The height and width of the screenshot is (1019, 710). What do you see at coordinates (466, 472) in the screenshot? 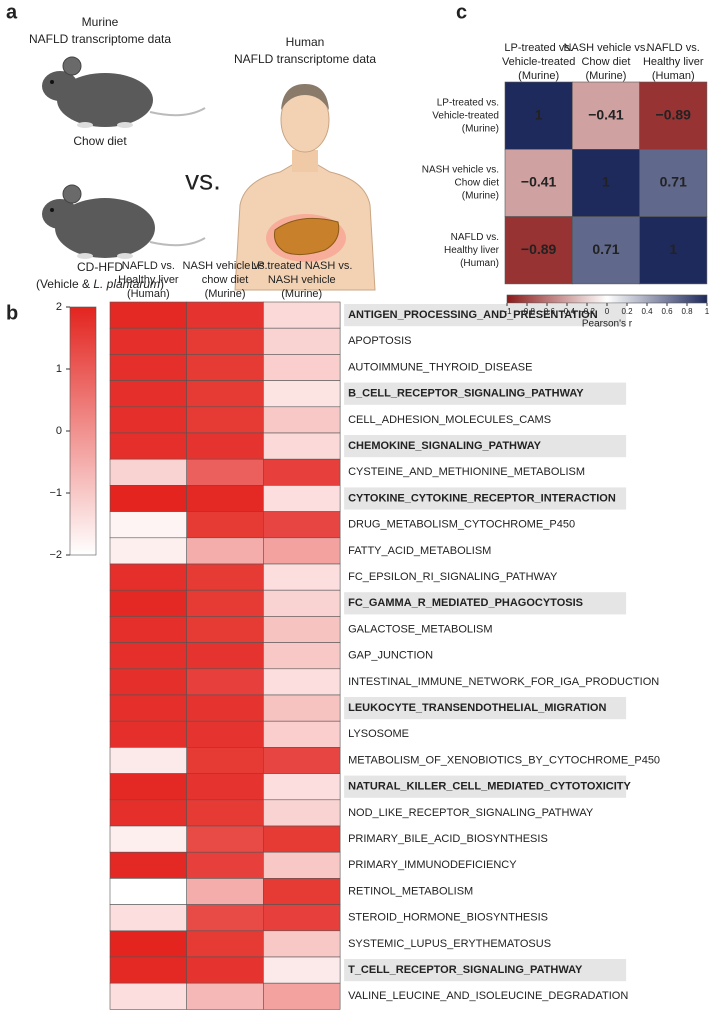
I see `row-label: CYSTEINE_AND_METHIONINE_METABOLISM` at bounding box center [466, 472].